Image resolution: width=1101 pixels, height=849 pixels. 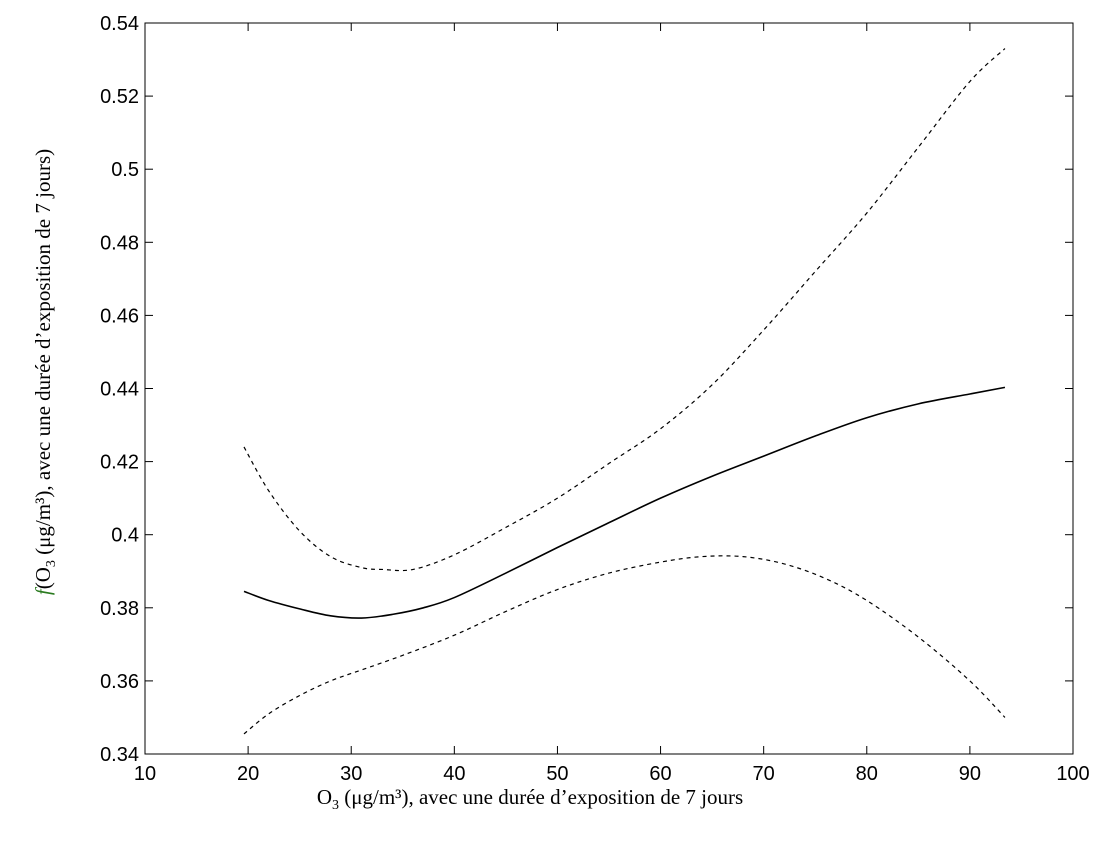 I want to click on y-tick-label: 0.34, so click(x=119, y=755).